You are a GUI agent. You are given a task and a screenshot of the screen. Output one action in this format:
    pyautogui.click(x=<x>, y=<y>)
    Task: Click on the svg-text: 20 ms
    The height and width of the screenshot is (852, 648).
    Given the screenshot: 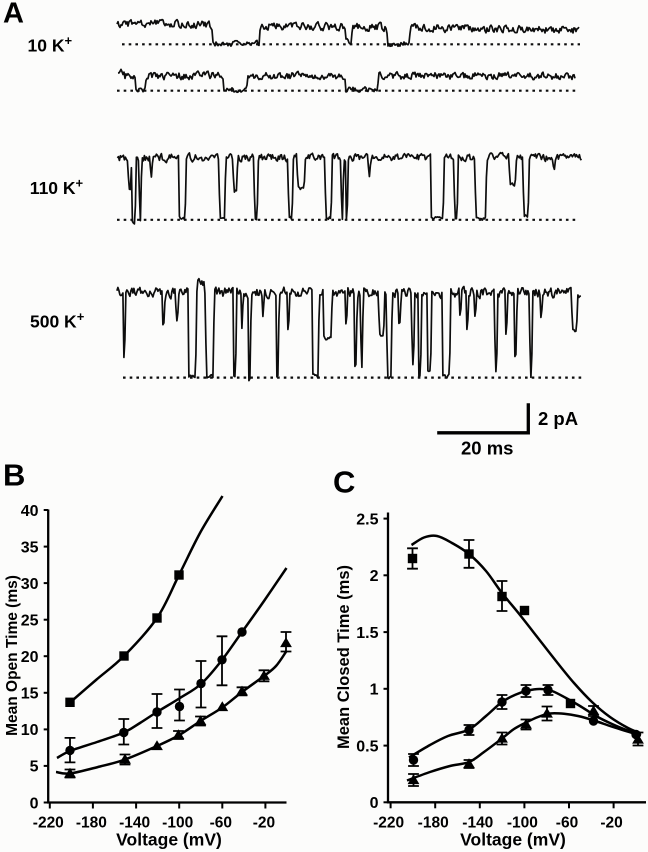 What is the action you would take?
    pyautogui.click(x=487, y=448)
    